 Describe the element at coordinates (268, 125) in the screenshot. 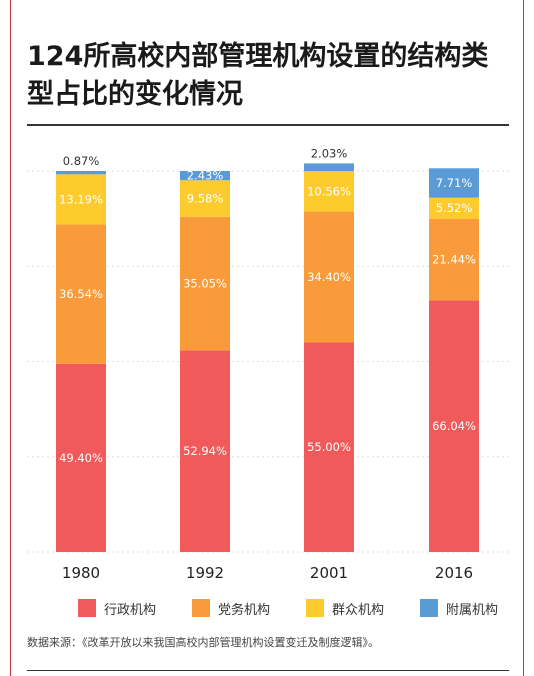

I see `title-divider` at that location.